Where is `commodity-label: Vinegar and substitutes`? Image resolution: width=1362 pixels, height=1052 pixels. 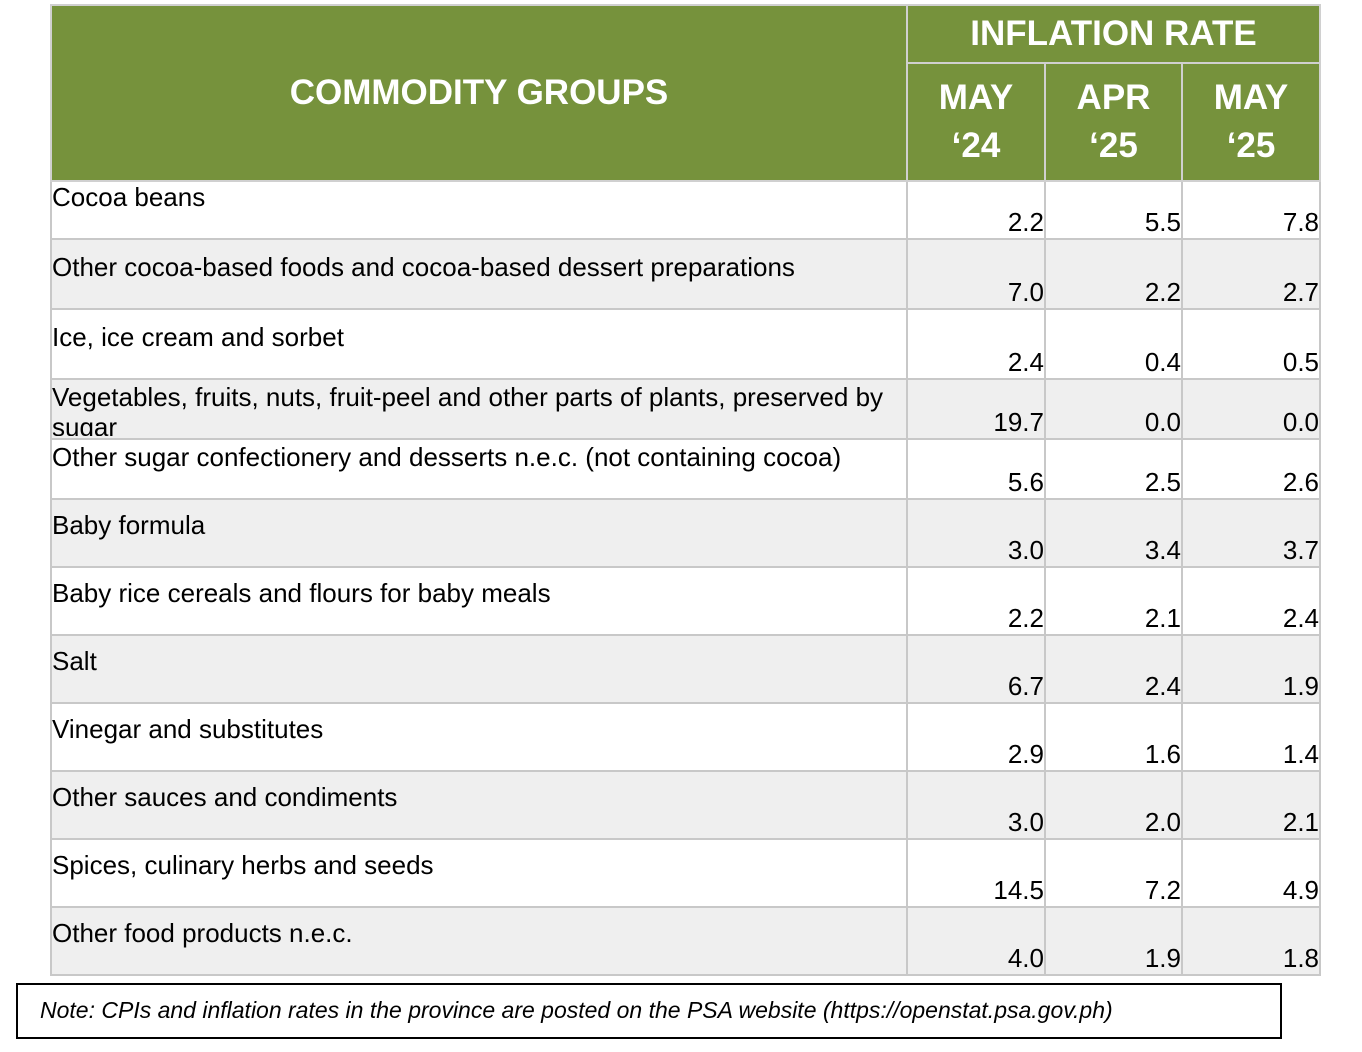 commodity-label: Vinegar and substitutes is located at coordinates (479, 737).